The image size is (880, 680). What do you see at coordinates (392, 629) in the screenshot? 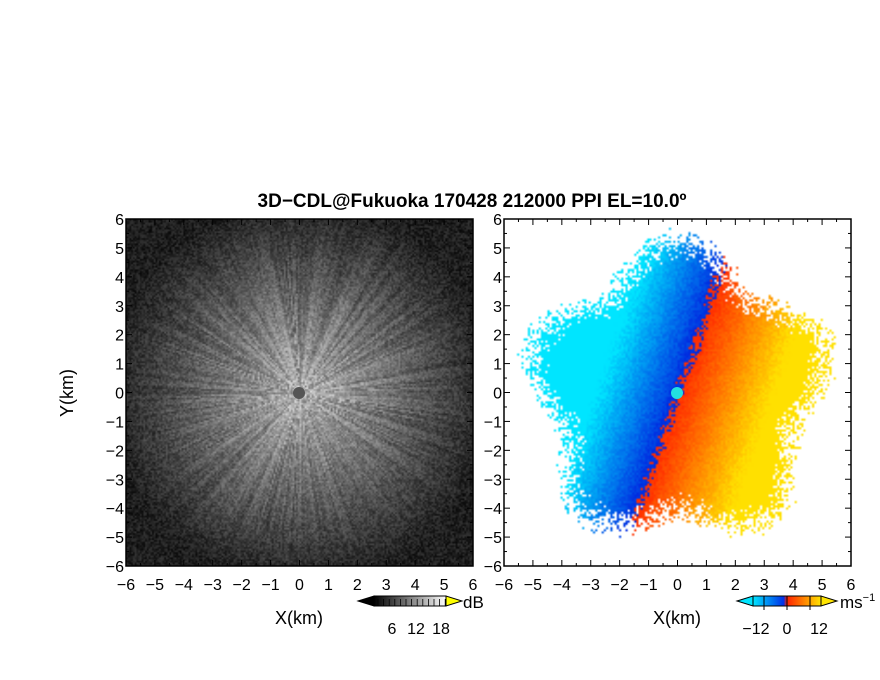
I see `colorbar-tick-label: 6` at bounding box center [392, 629].